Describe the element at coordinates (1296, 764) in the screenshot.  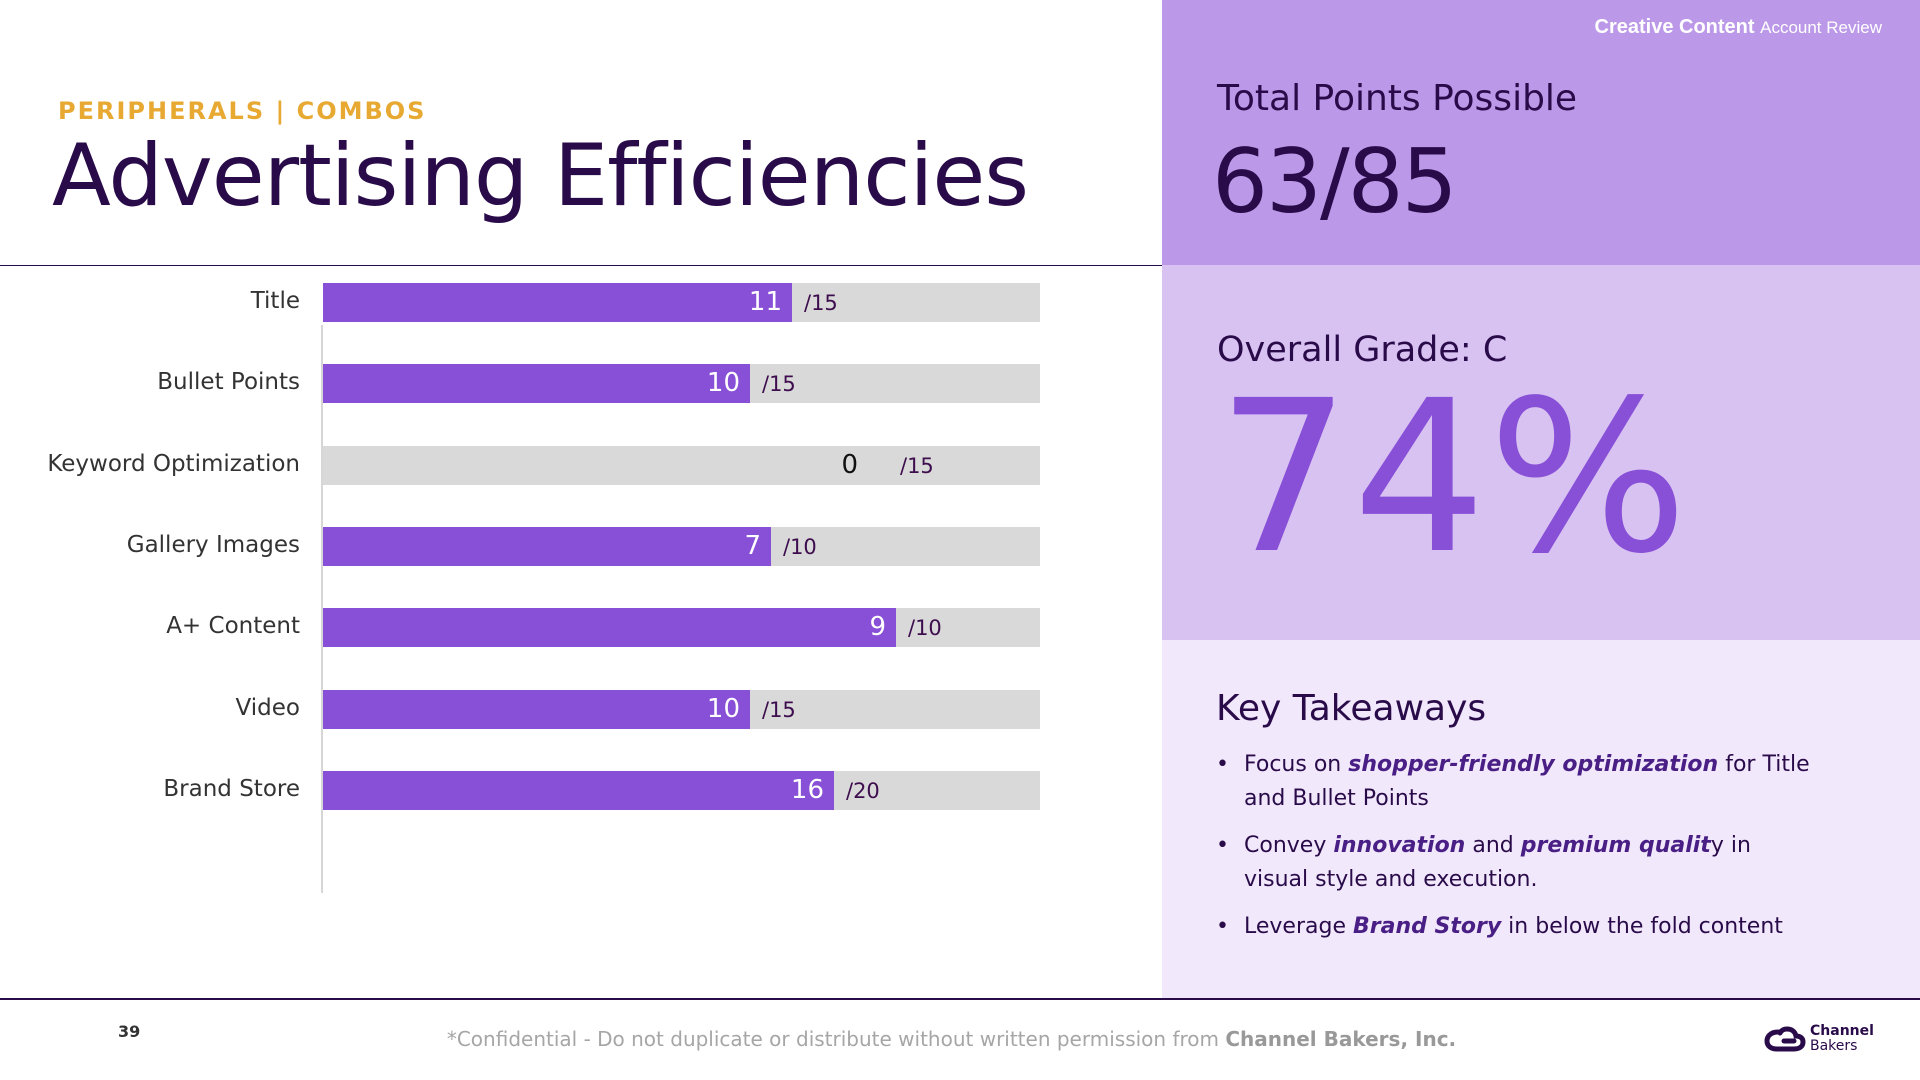
I see `takeaway-text: Focus on` at that location.